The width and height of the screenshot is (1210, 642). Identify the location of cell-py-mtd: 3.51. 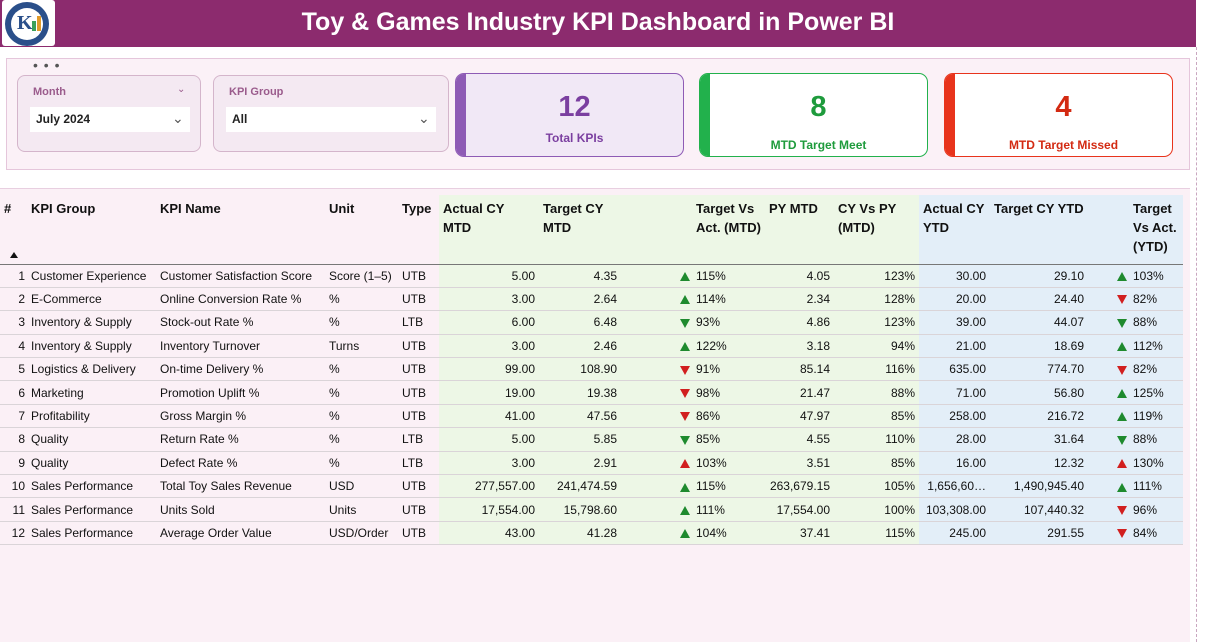
(799, 463).